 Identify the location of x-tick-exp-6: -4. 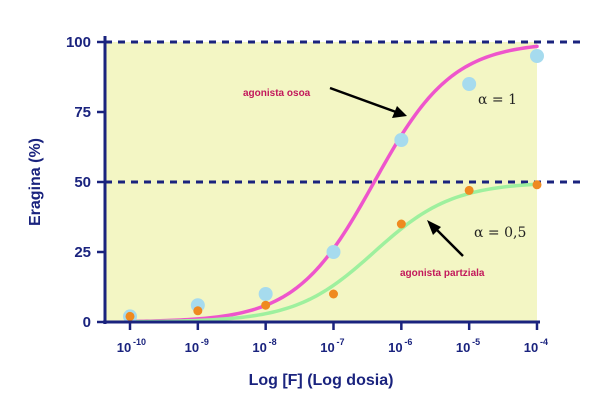
(544, 342).